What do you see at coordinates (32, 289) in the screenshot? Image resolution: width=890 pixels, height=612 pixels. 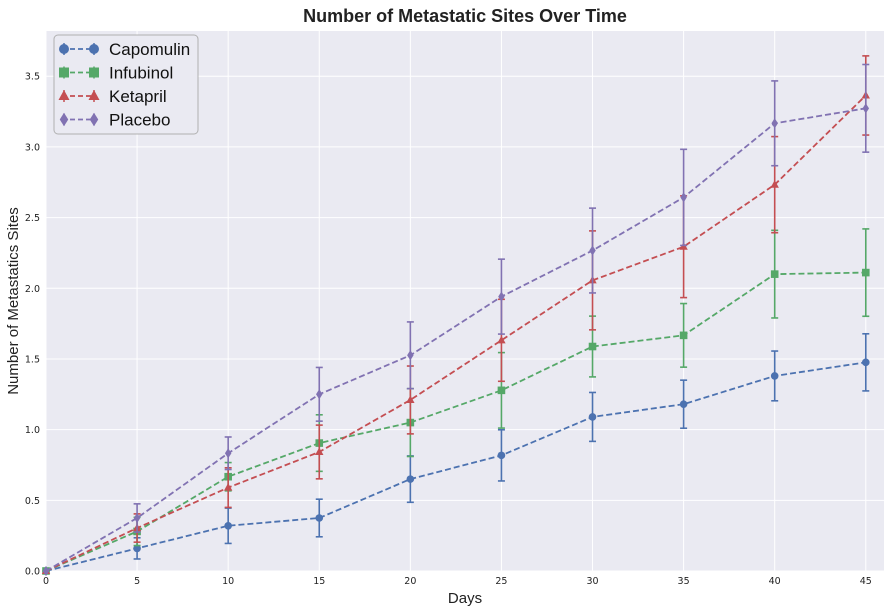 I see `y-tick-label: 2.0` at bounding box center [32, 289].